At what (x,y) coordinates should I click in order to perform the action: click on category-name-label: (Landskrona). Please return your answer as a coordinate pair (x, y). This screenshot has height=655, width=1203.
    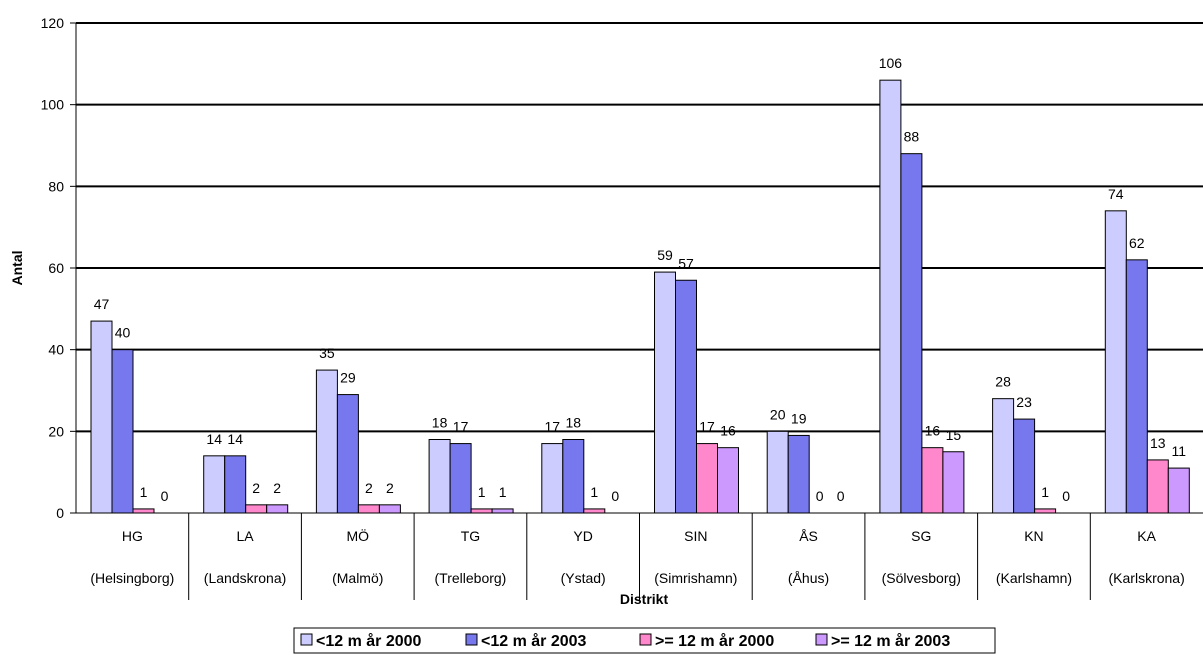
    Looking at the image, I should click on (245, 578).